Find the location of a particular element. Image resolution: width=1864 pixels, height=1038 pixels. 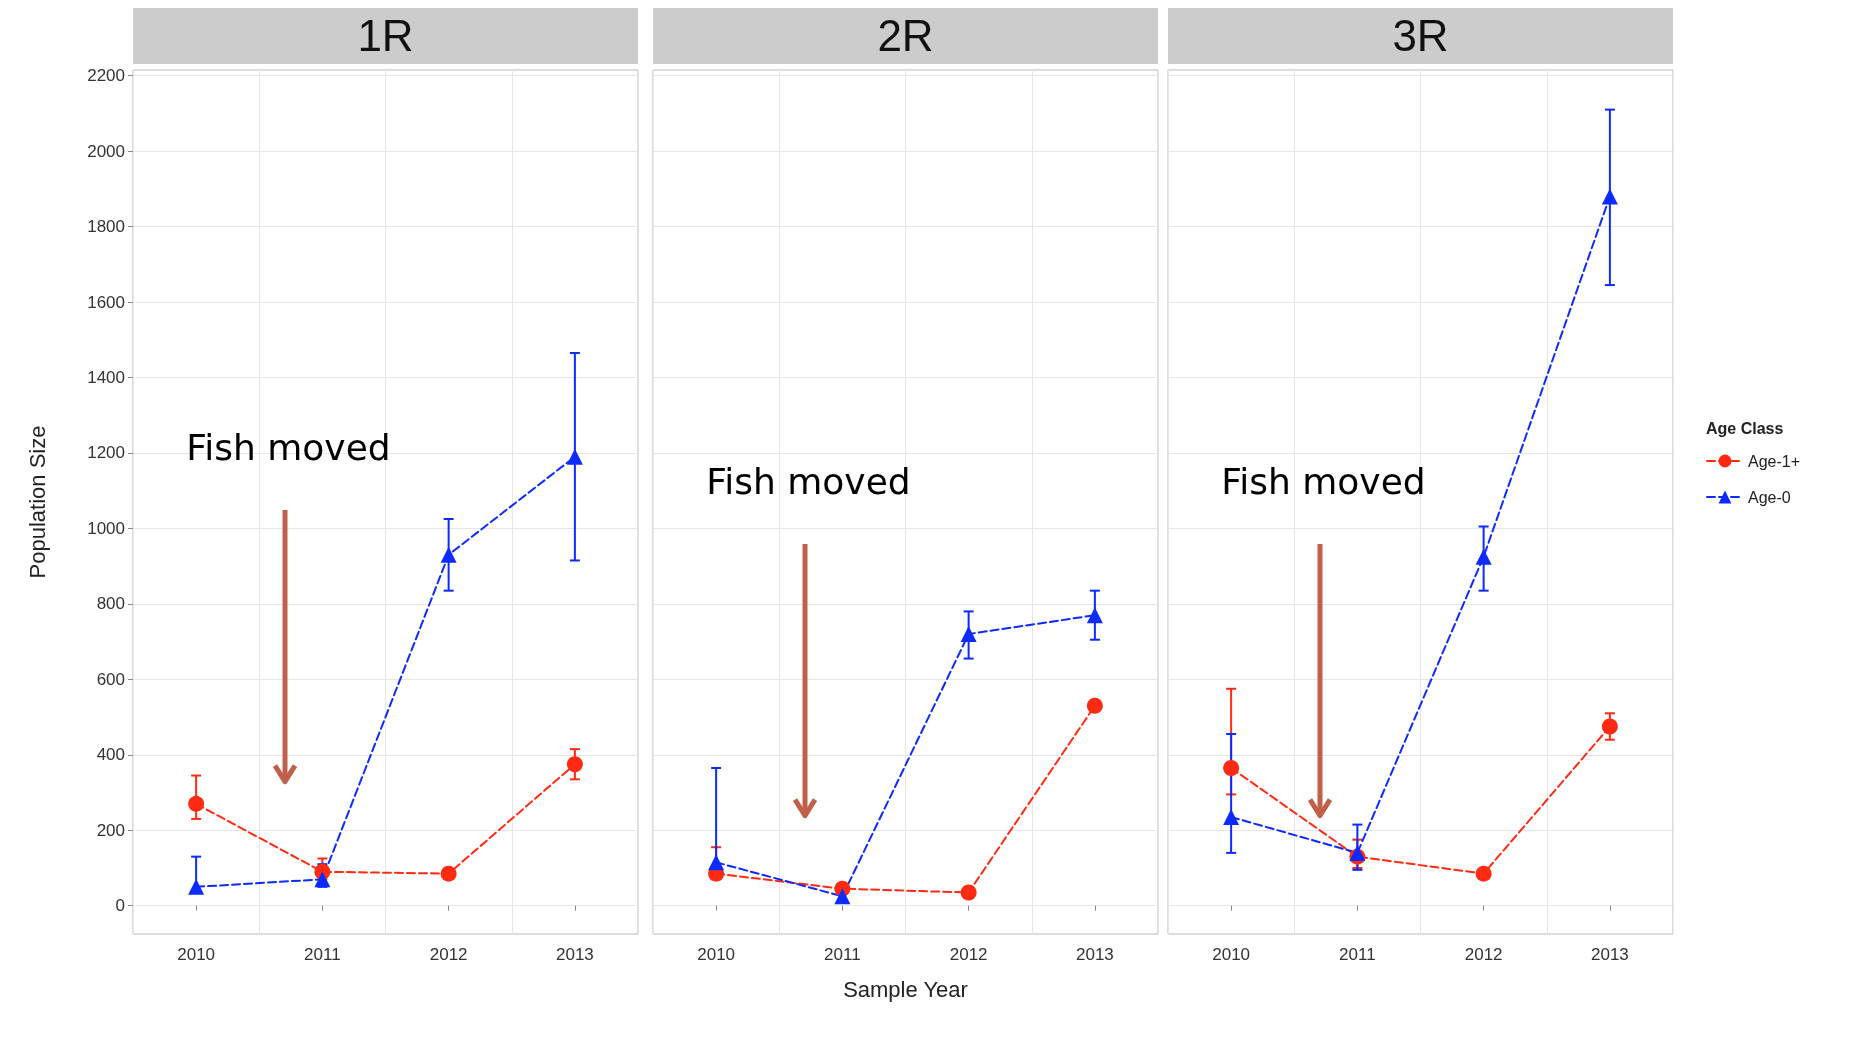

chart-title: 2R is located at coordinates (905, 36).